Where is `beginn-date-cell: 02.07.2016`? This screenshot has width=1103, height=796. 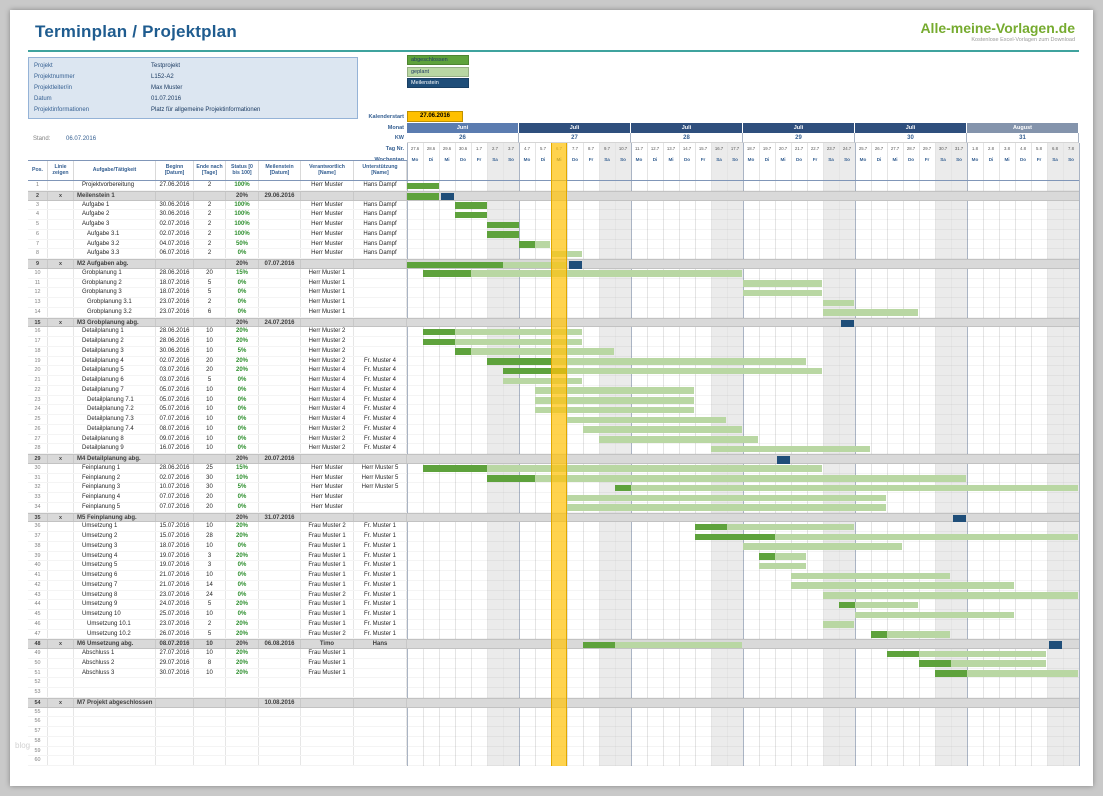
beginn-date-cell: 02.07.2016 is located at coordinates (175, 361).